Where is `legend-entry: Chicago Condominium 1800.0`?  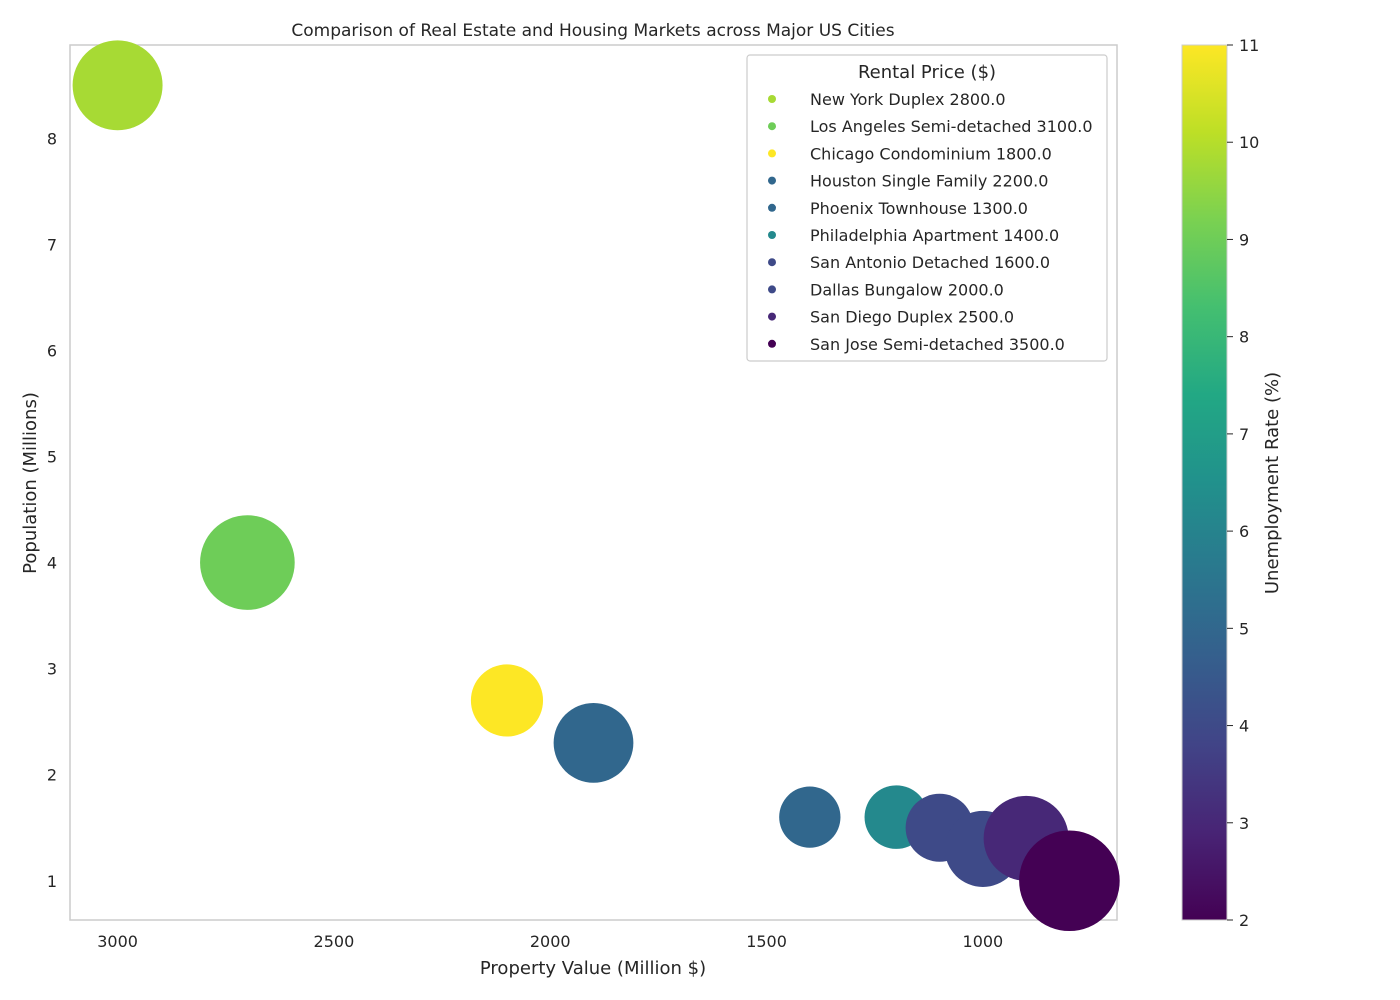 legend-entry: Chicago Condominium 1800.0 is located at coordinates (931, 153).